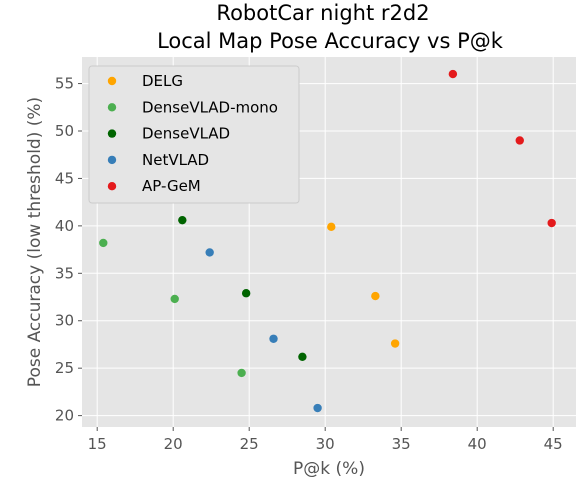 This screenshot has height=480, width=585. Describe the element at coordinates (35, 242) in the screenshot. I see `y-axis-label: Pose Accuracy (low threshold) (%)` at that location.